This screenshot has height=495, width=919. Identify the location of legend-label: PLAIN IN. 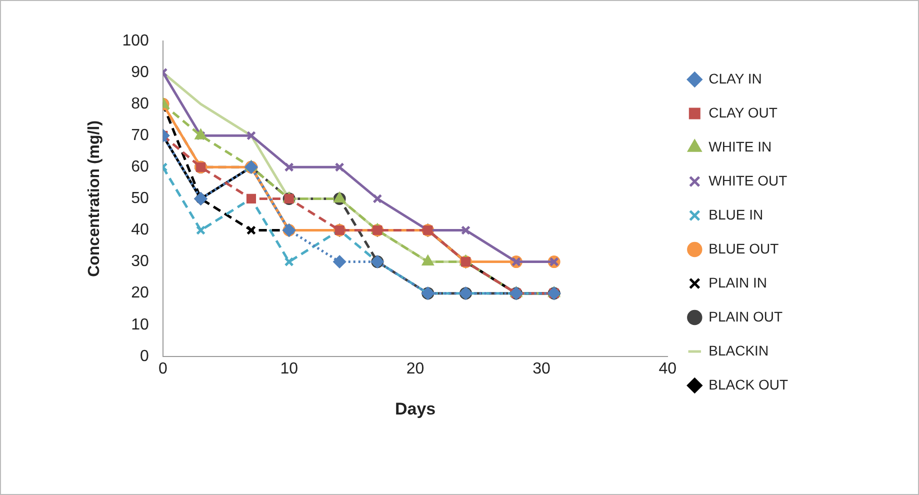
(738, 282).